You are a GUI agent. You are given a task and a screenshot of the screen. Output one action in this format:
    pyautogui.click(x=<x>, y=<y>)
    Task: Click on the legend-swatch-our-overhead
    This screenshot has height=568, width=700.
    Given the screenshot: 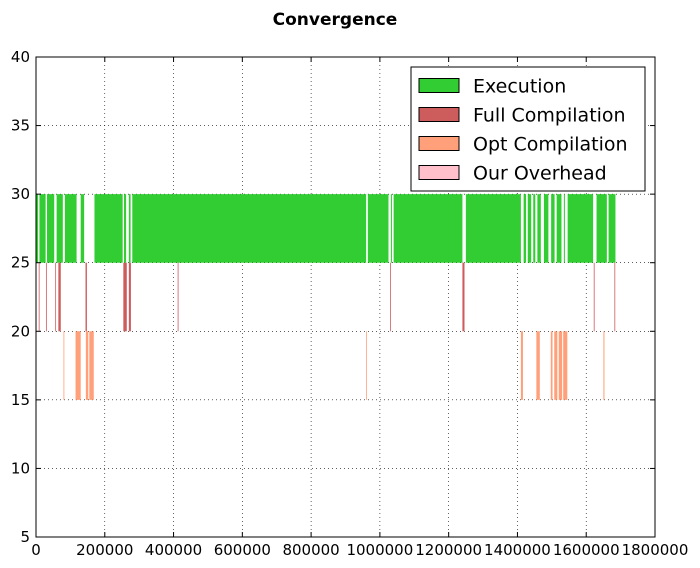 What is the action you would take?
    pyautogui.click(x=439, y=172)
    